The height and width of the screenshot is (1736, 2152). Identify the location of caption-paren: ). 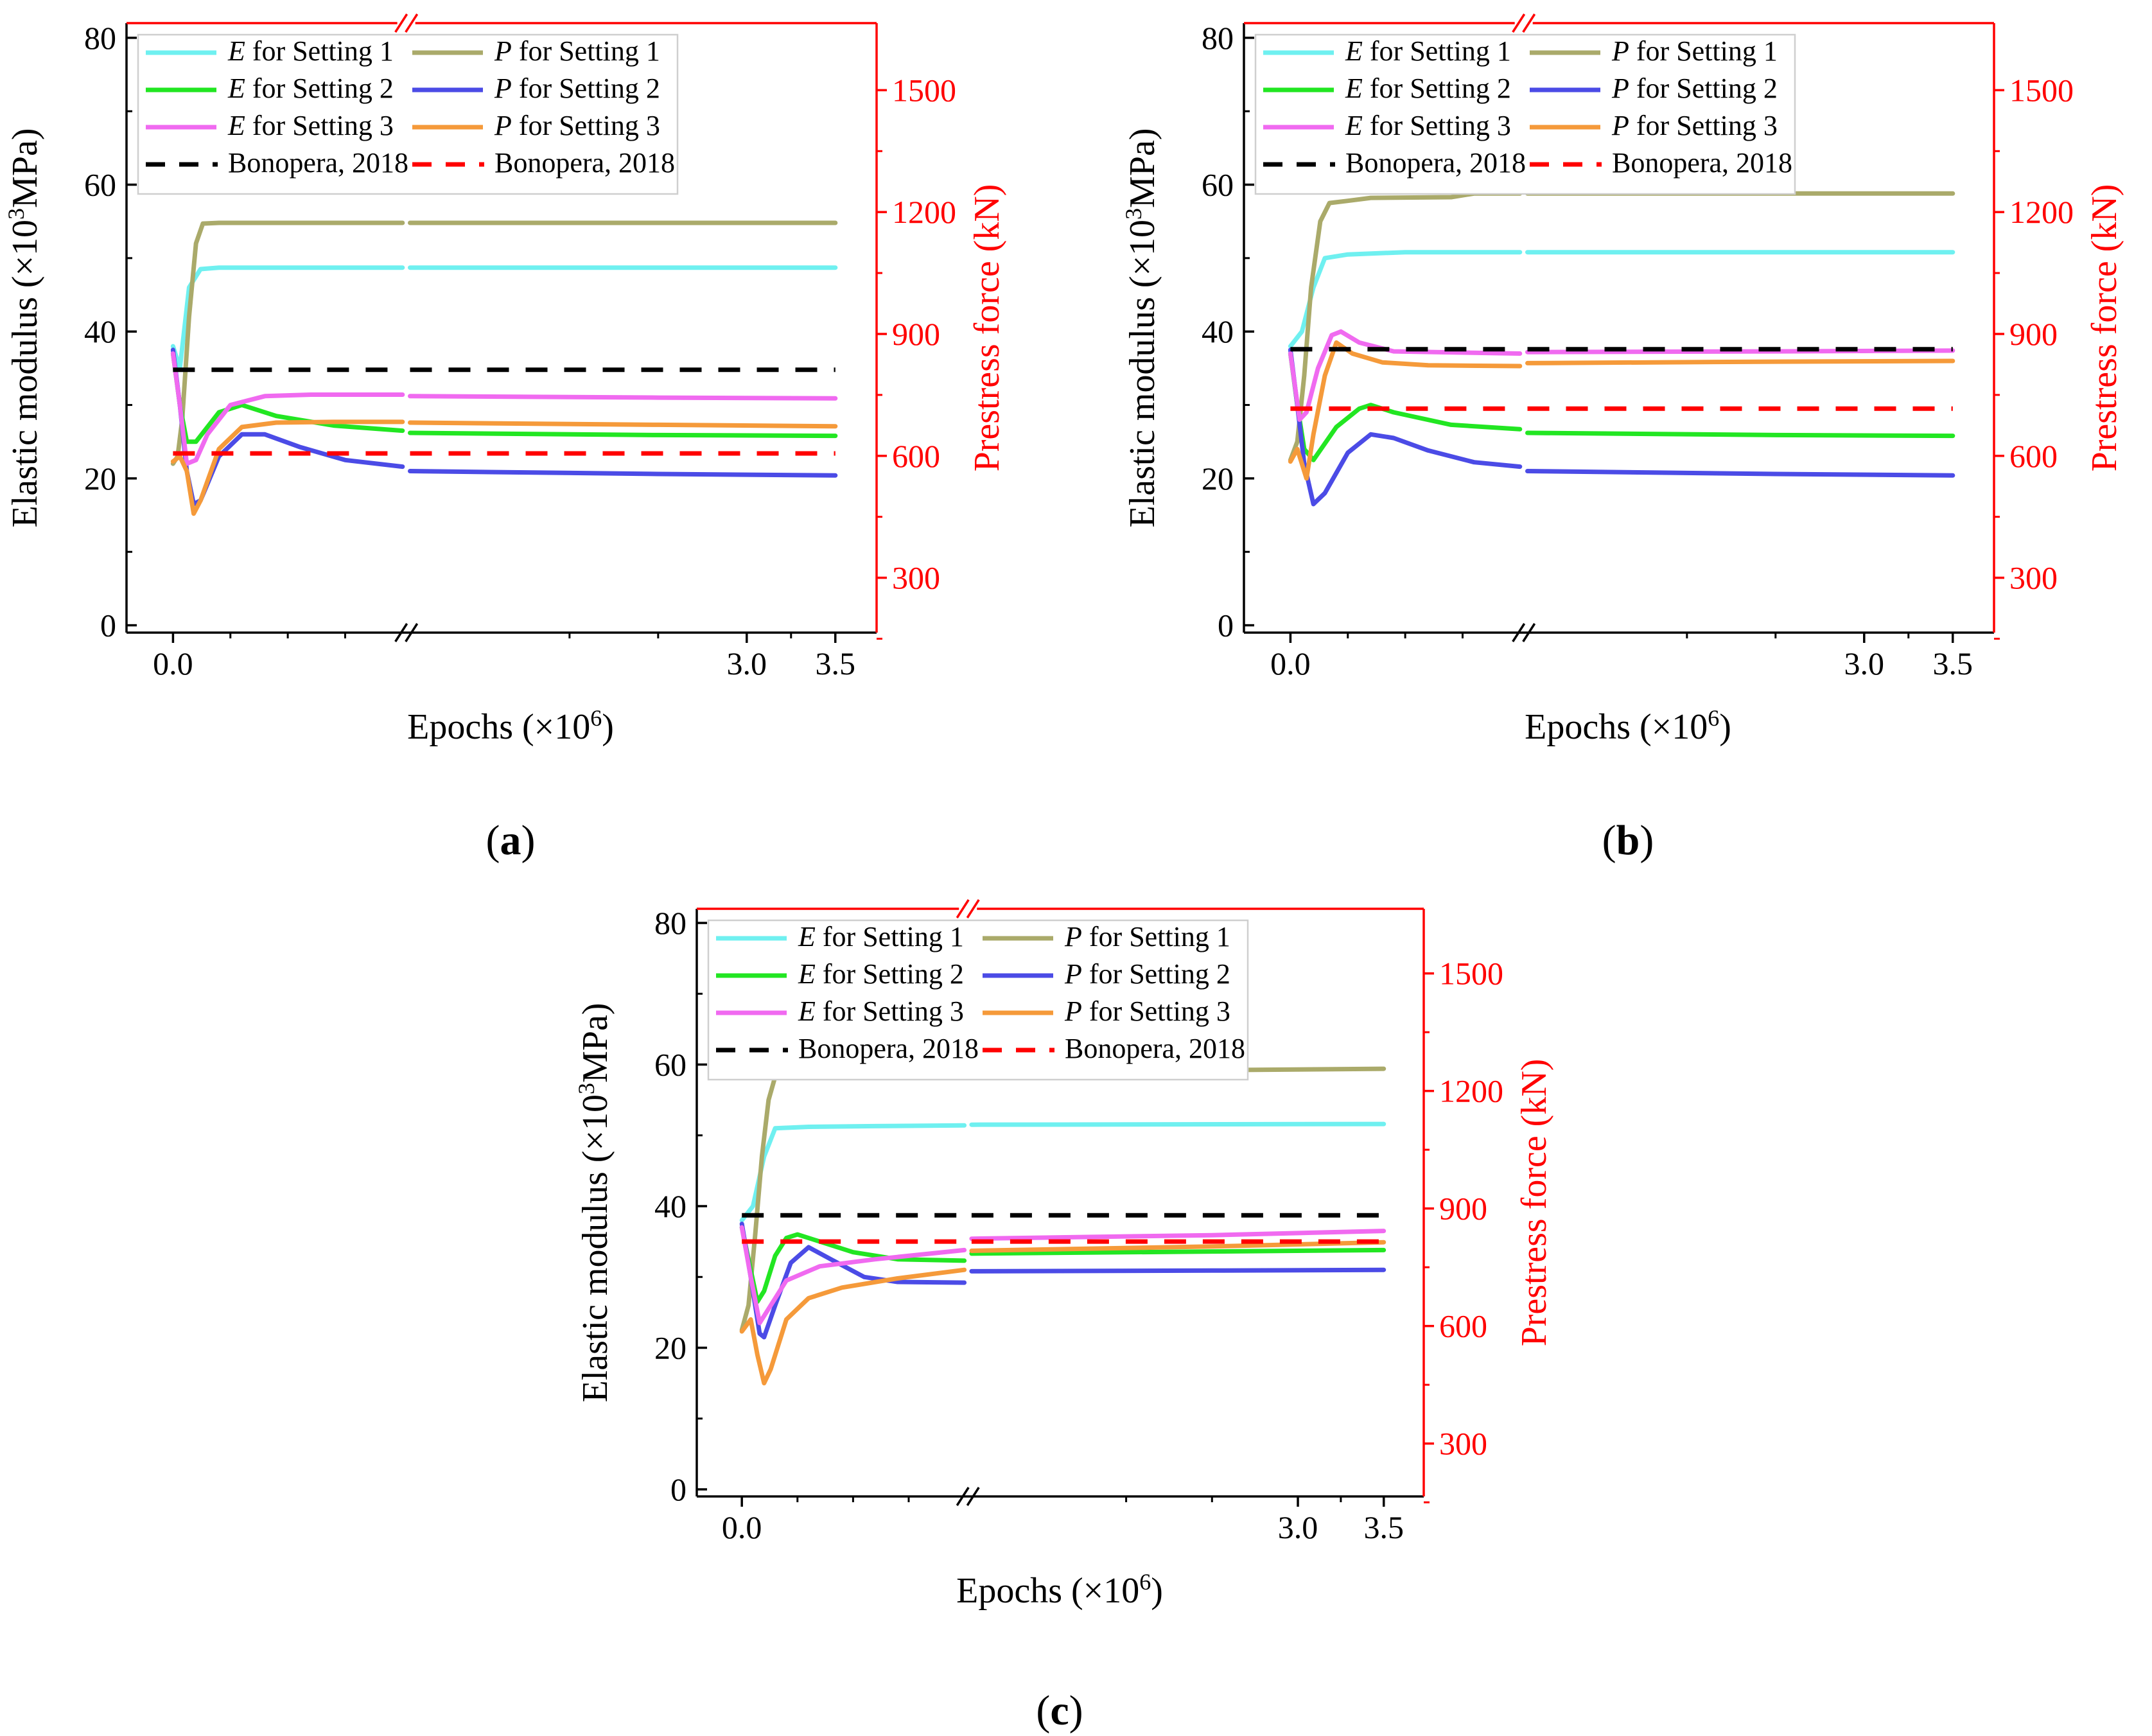
(1076, 1710).